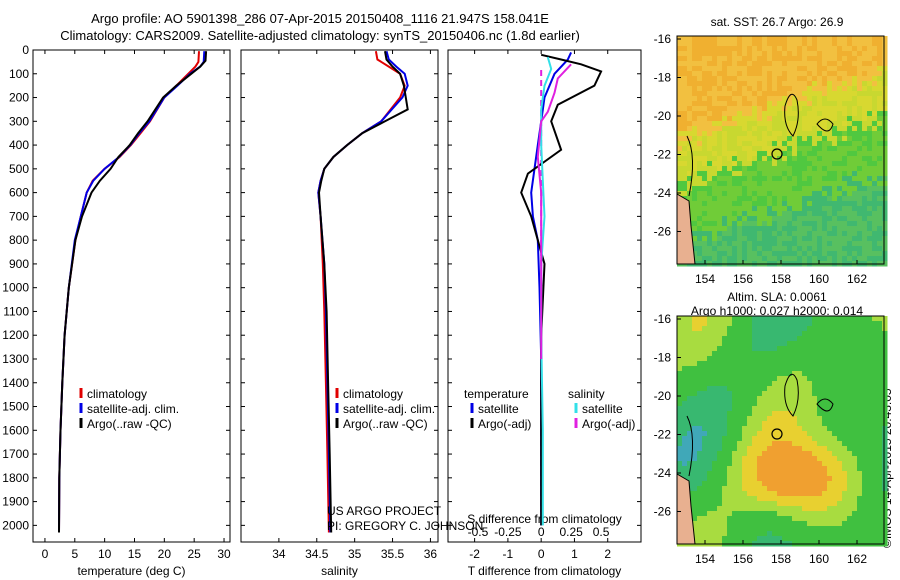 The width and height of the screenshot is (900, 580). What do you see at coordinates (165, 554) in the screenshot?
I see `x-tick-label: 20` at bounding box center [165, 554].